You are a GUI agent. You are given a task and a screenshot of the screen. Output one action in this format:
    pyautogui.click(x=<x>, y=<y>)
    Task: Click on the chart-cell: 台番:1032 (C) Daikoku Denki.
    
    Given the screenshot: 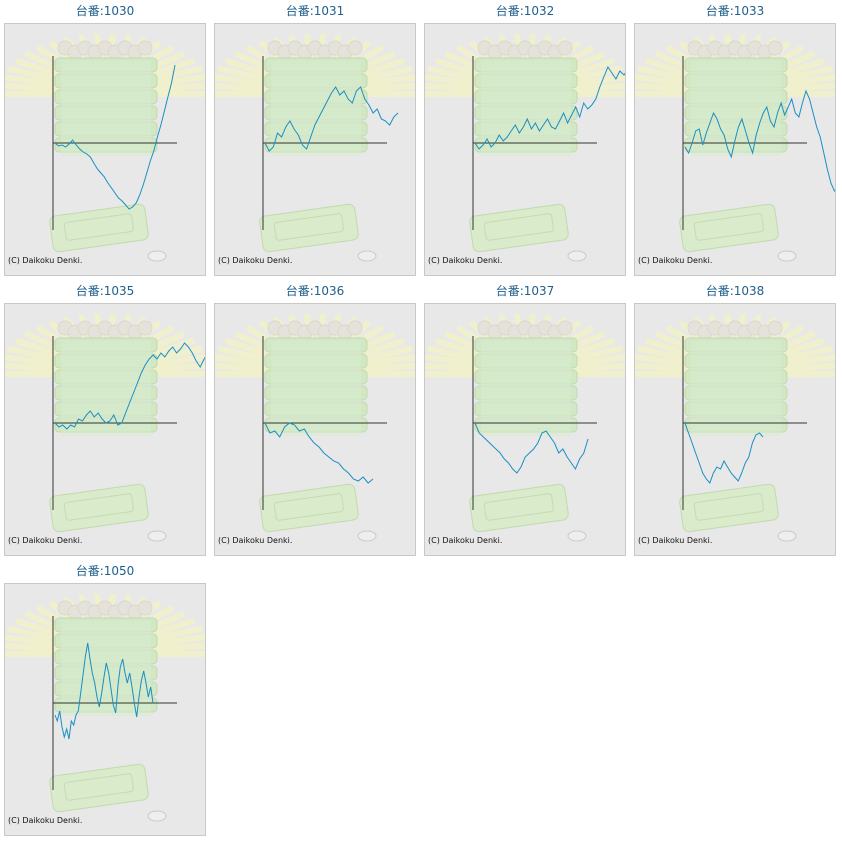 What is the action you would take?
    pyautogui.click(x=525, y=140)
    